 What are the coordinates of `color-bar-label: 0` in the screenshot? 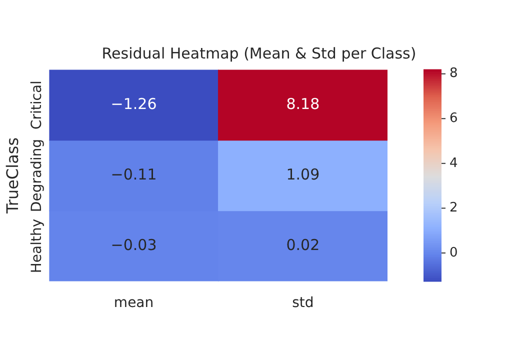 It's located at (454, 252).